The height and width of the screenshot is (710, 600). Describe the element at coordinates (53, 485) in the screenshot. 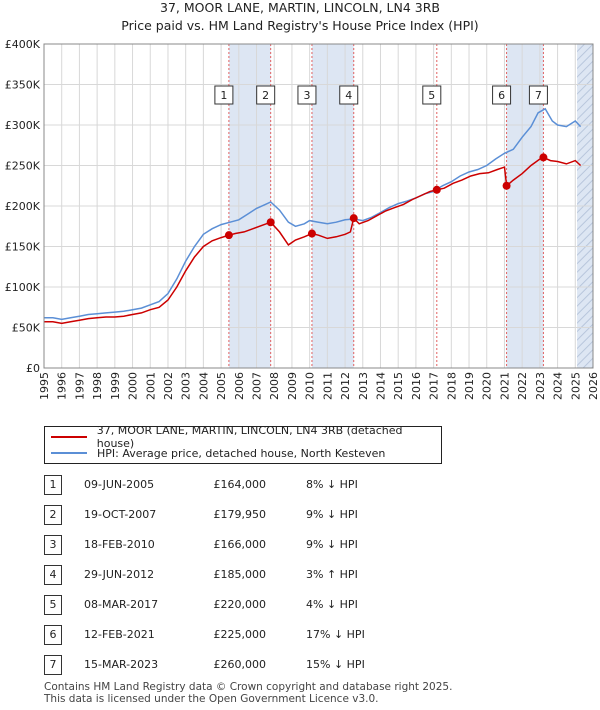

I see `transaction-number: 1` at that location.